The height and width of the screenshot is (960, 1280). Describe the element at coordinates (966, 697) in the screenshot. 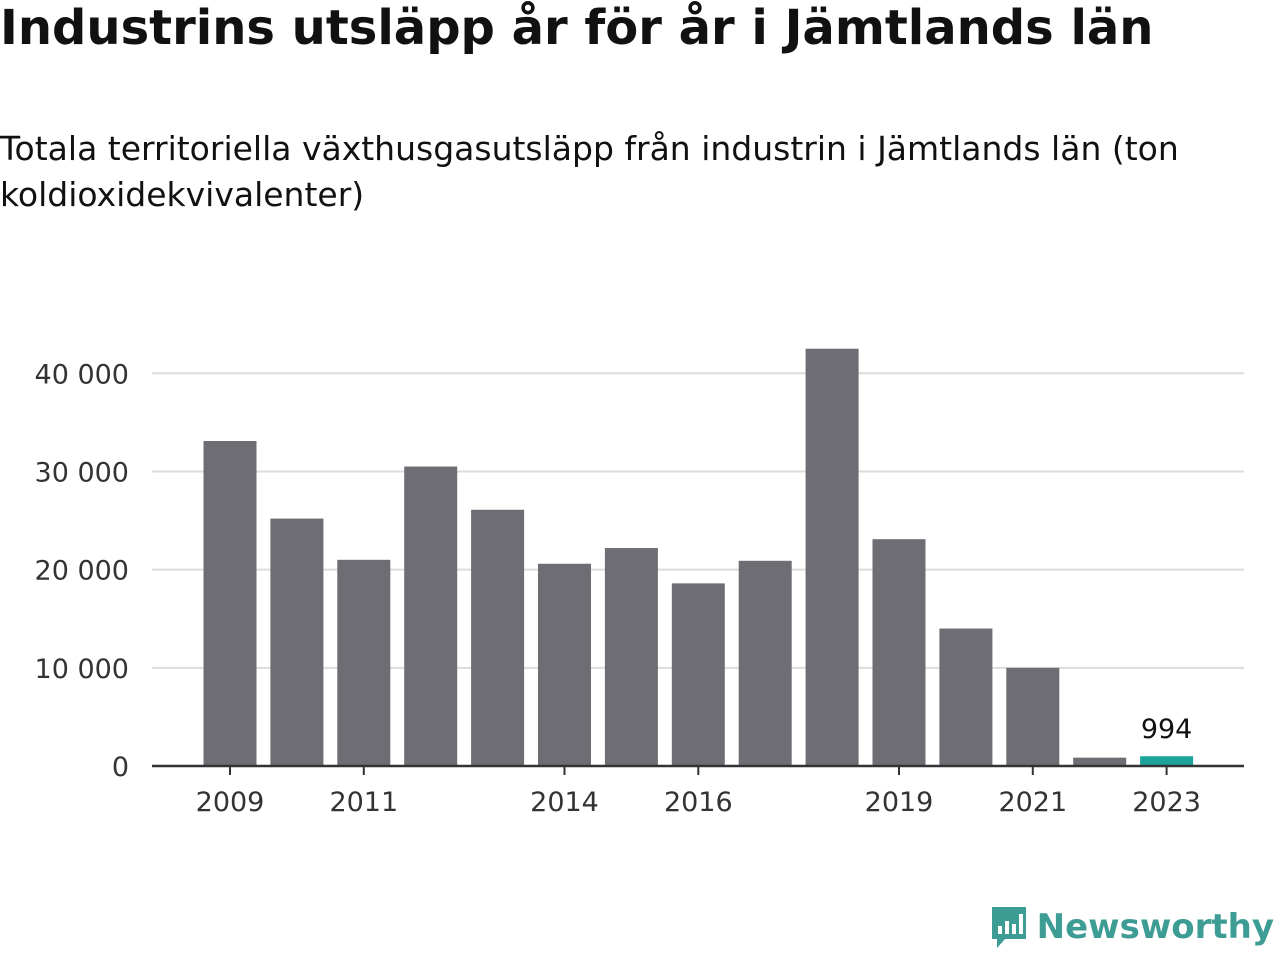

I see `bar-2020` at that location.